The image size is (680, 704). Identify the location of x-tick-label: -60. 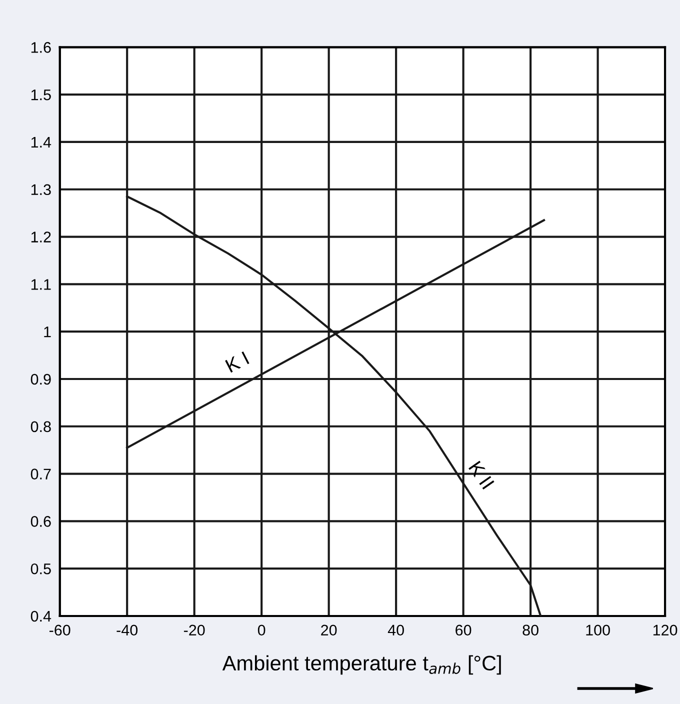
(59, 630).